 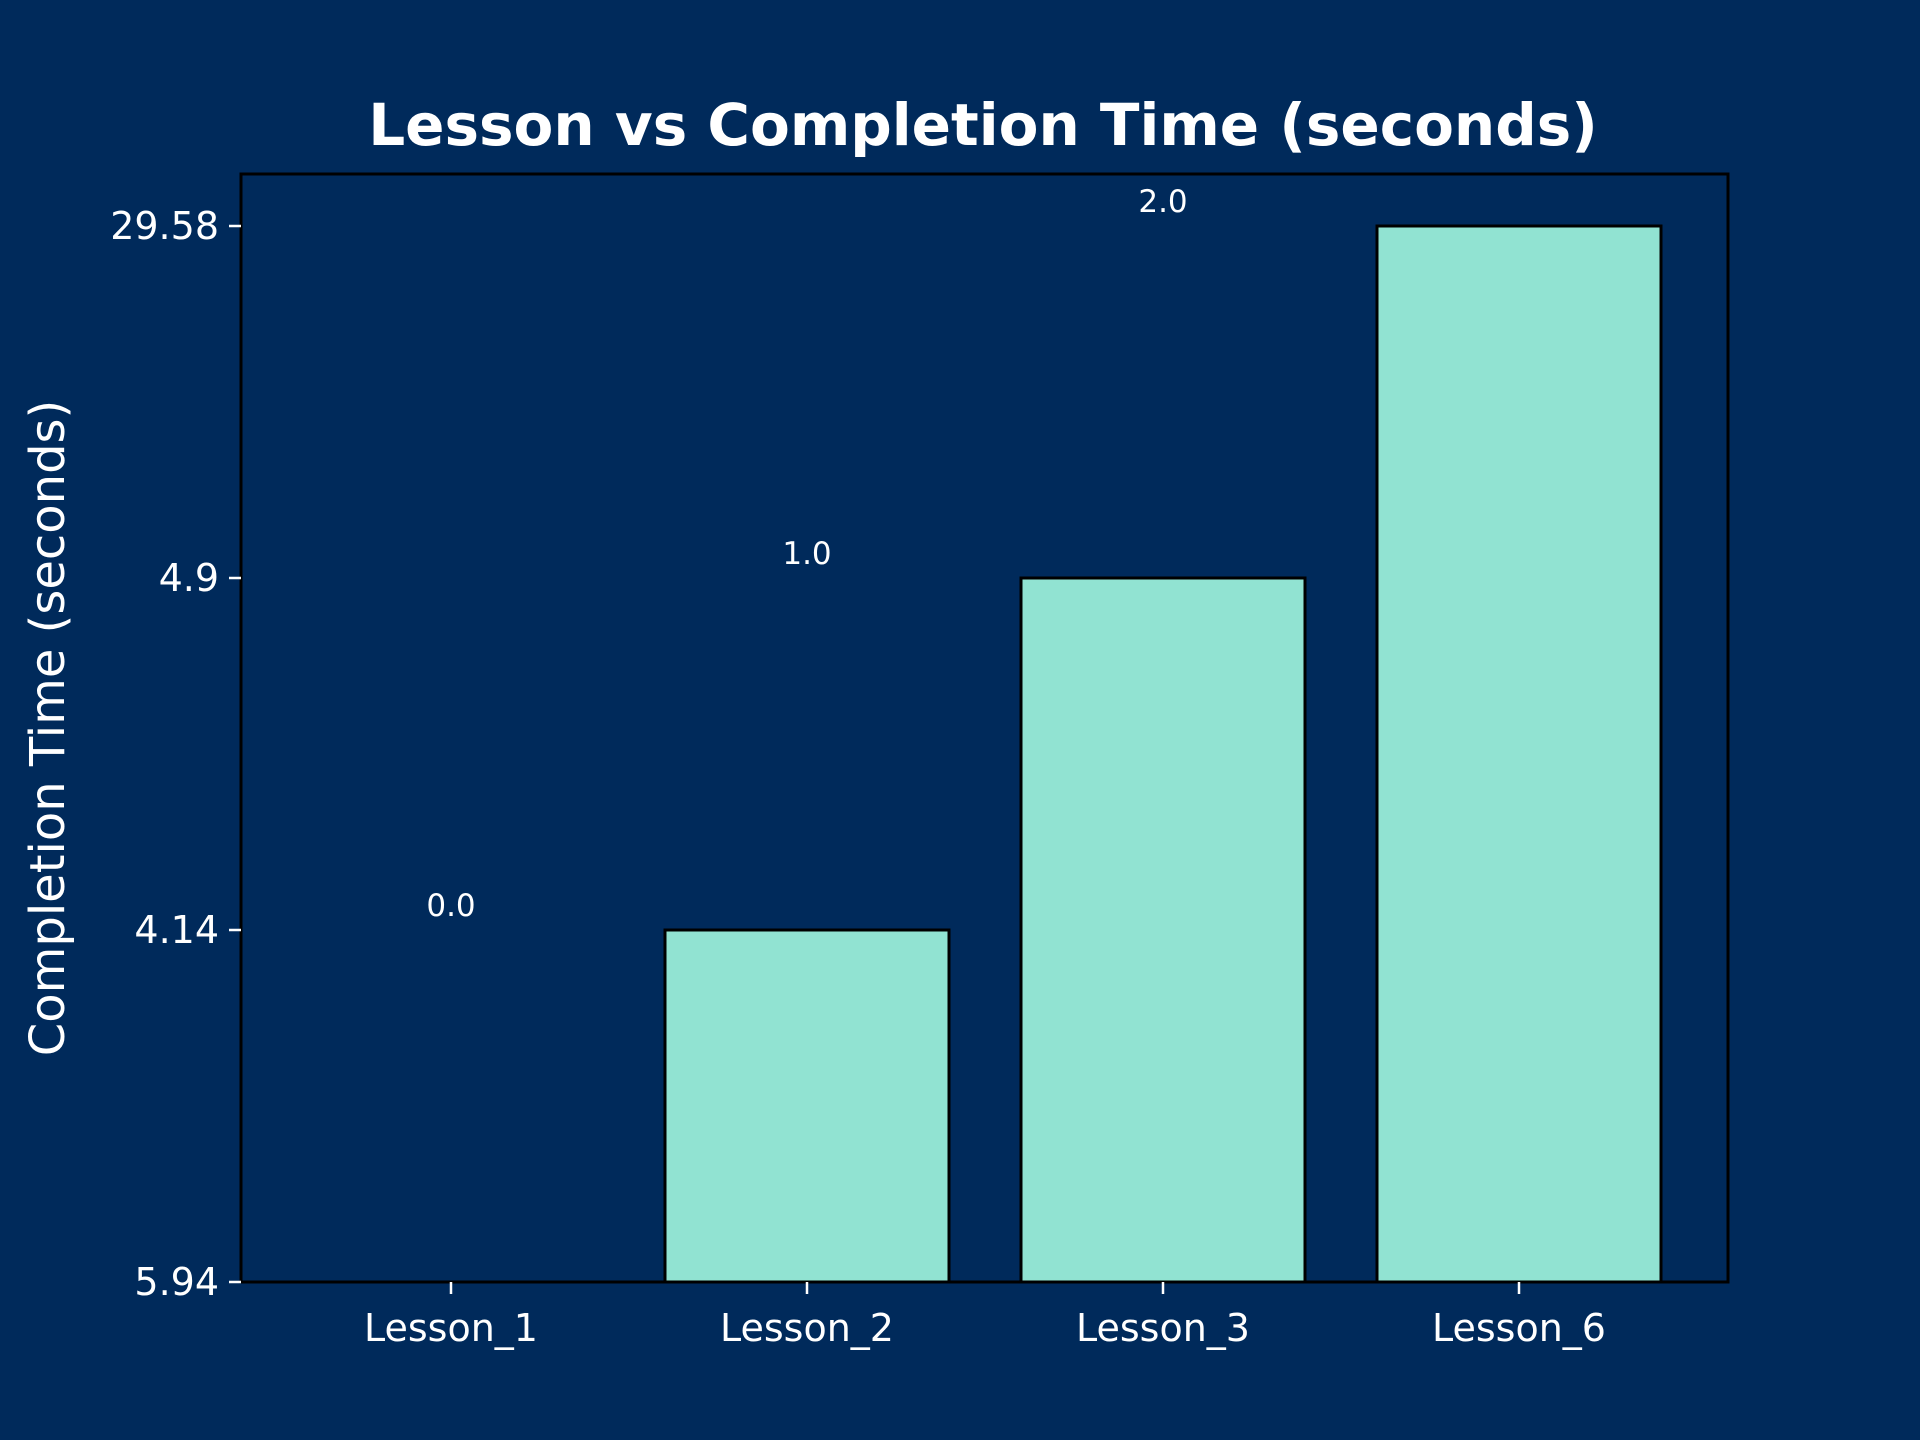 What do you see at coordinates (450, 906) in the screenshot?
I see `data-label: 0.0` at bounding box center [450, 906].